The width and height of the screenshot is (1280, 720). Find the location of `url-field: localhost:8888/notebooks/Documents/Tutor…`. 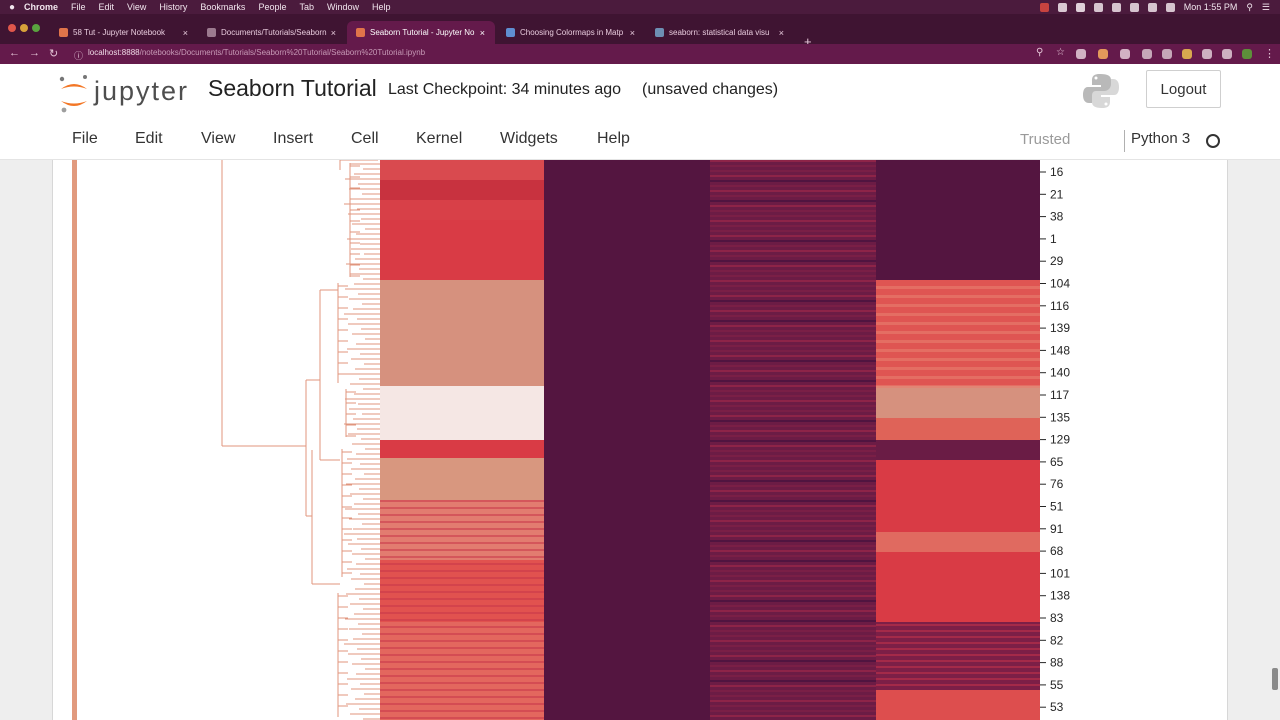

url-field: localhost:8888/notebooks/Documents/Tutor… is located at coordinates (256, 52).